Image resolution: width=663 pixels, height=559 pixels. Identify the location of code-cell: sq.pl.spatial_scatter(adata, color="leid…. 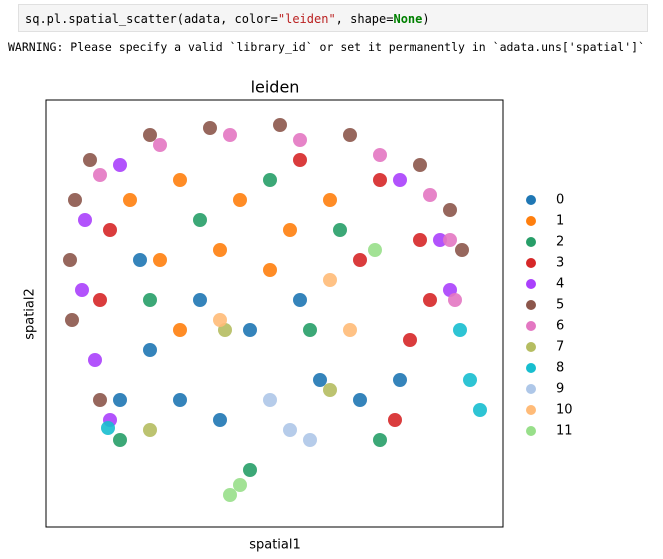
(333, 18).